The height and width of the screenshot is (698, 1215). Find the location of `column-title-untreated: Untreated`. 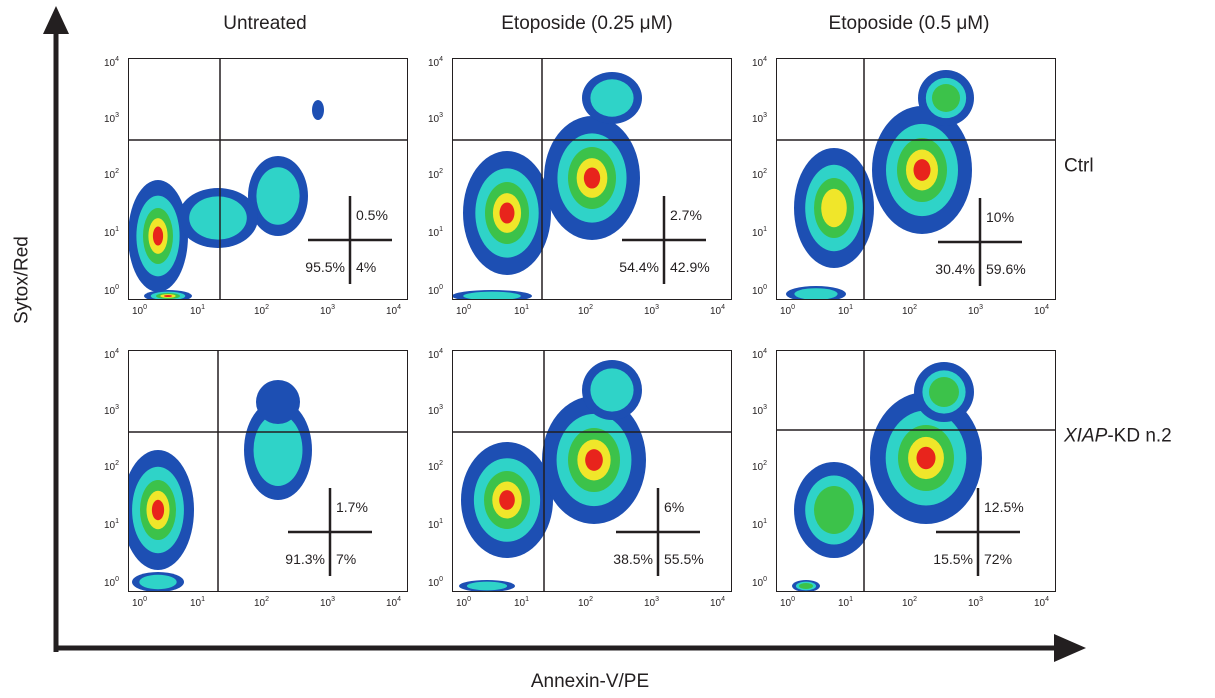

column-title-untreated: Untreated is located at coordinates (265, 23).